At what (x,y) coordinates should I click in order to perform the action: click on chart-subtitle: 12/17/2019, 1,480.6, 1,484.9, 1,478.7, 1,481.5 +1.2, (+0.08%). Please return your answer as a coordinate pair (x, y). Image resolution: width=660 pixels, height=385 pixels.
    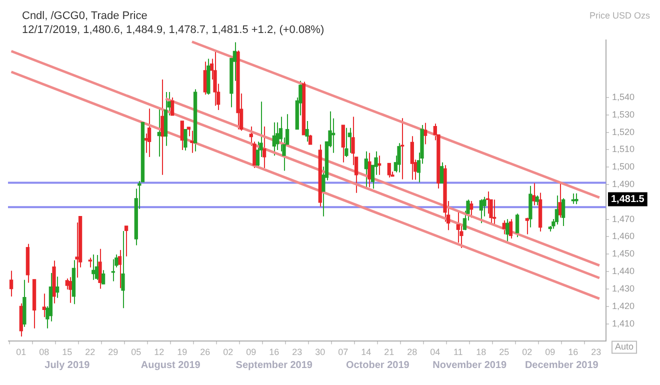
    Looking at the image, I should click on (173, 30).